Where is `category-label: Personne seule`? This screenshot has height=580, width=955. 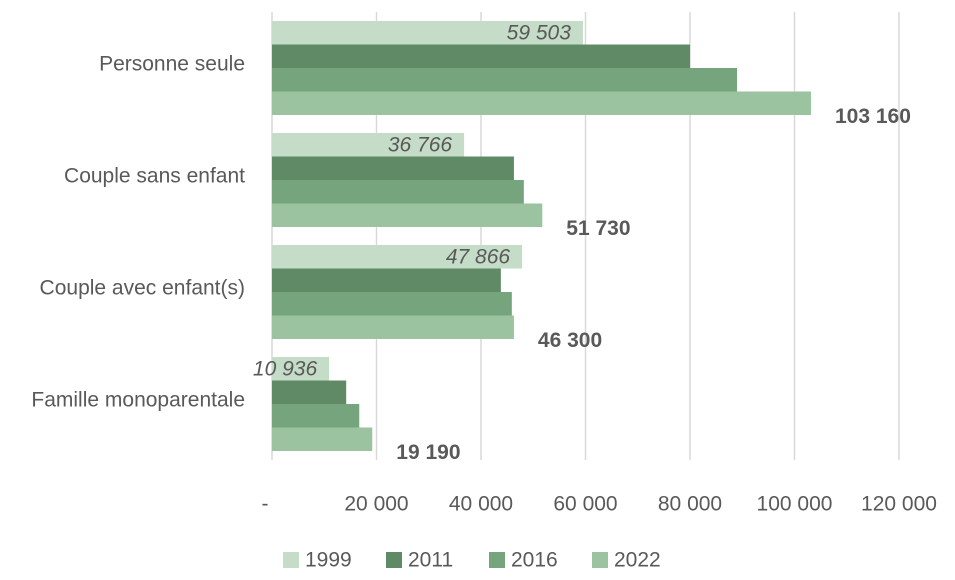
category-label: Personne seule is located at coordinates (172, 64).